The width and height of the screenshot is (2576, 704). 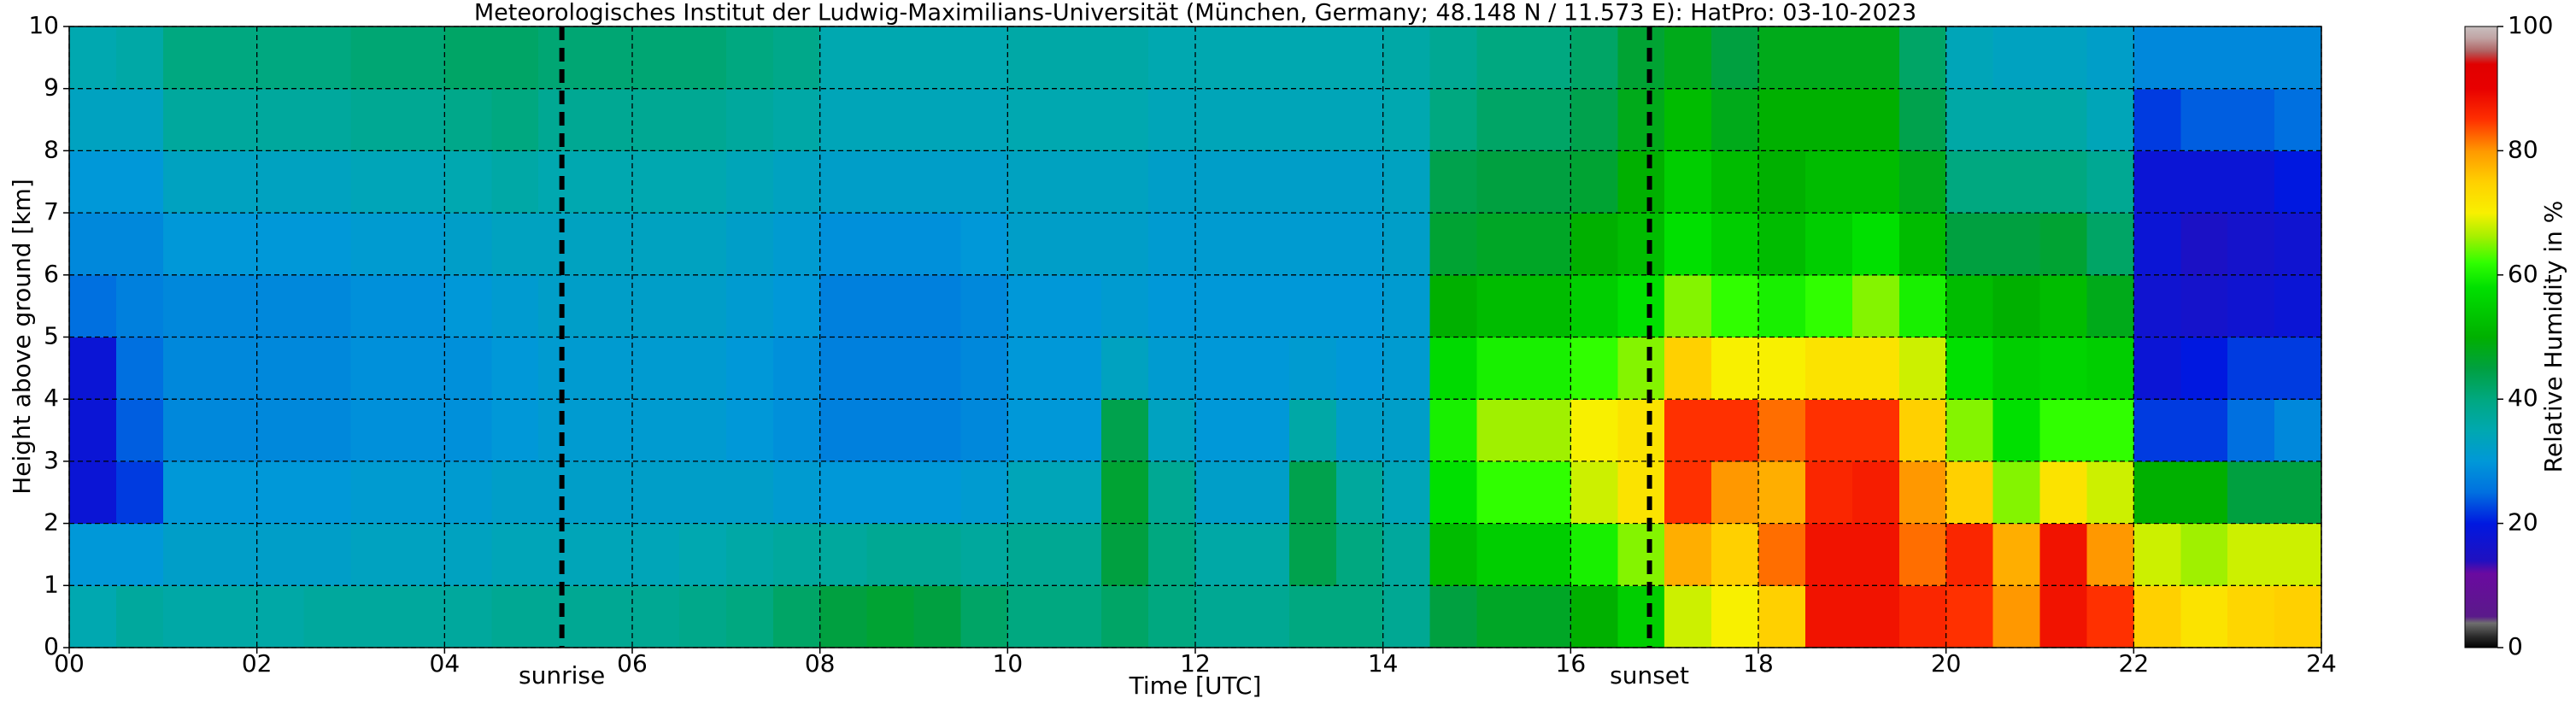 I want to click on x-tick-label: 08, so click(x=820, y=663).